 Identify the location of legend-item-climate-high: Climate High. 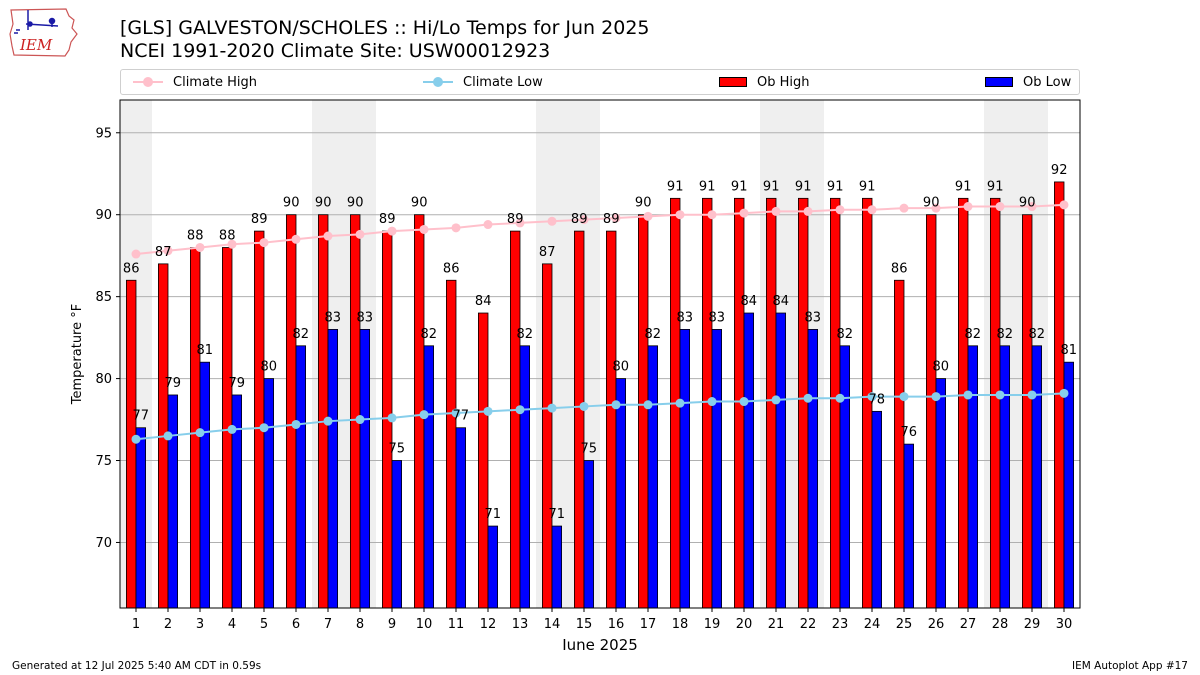
(195, 82).